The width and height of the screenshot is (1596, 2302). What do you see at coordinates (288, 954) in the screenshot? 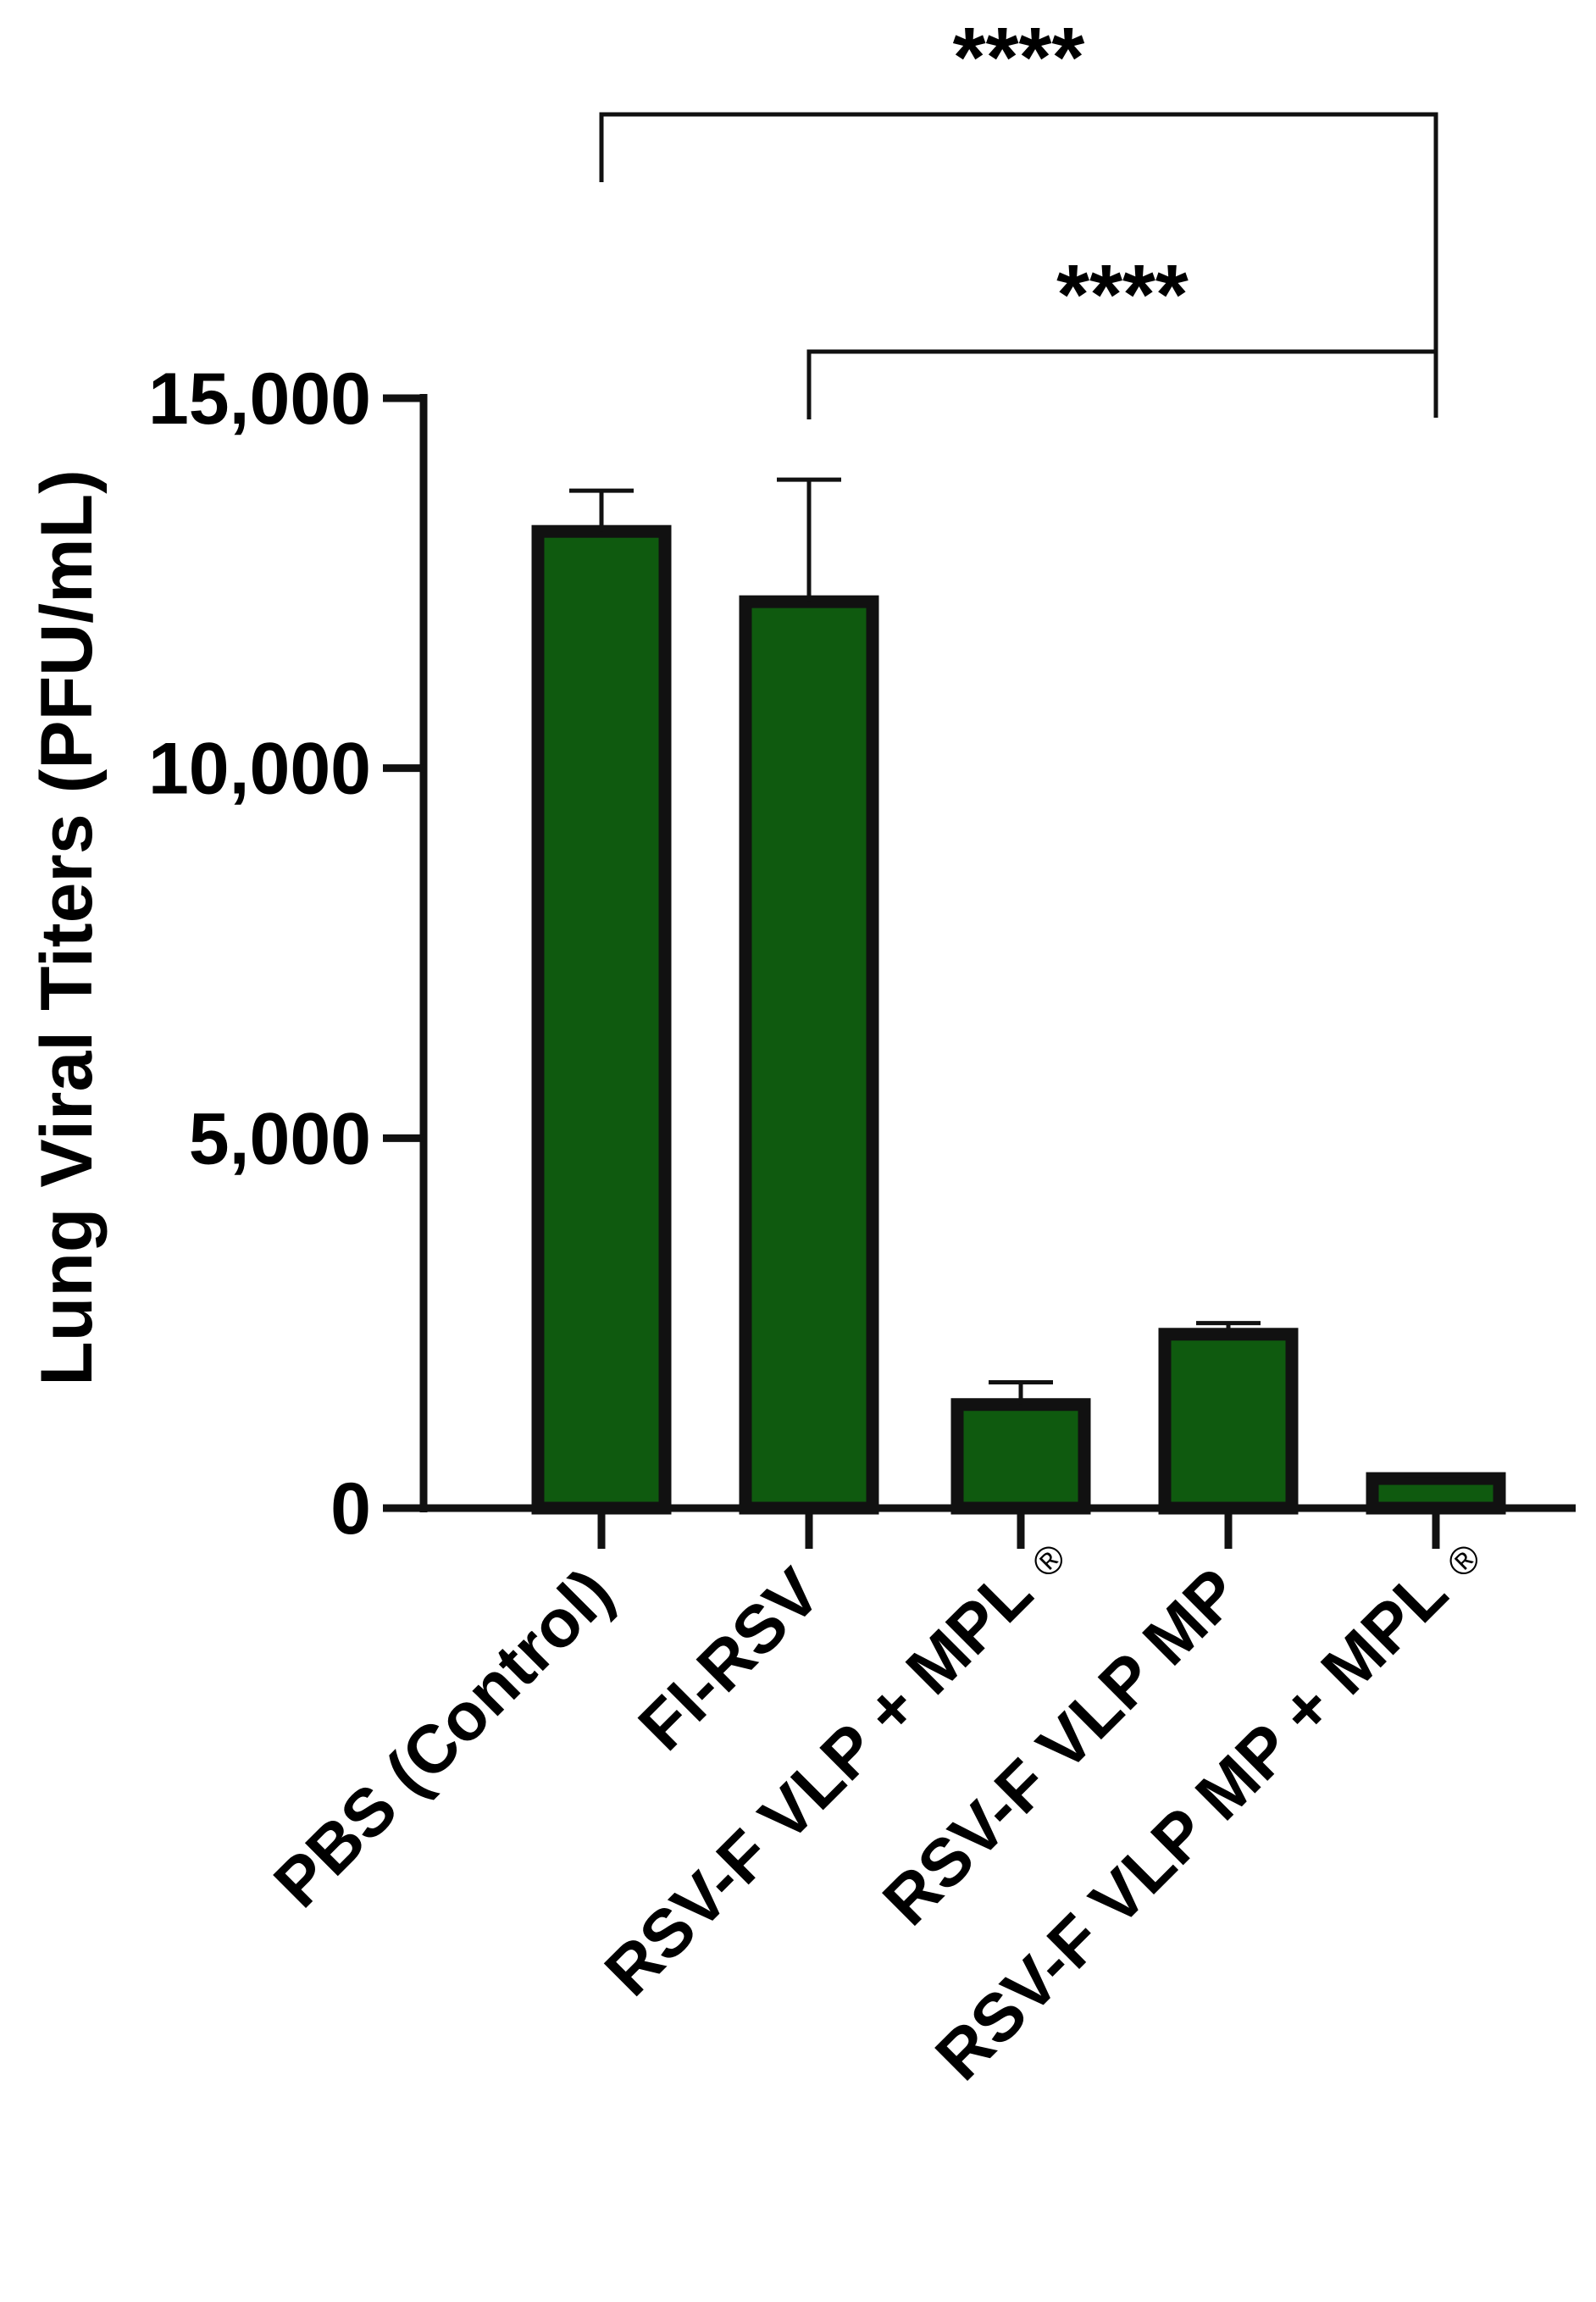
I see `y-axis: 0 5,000 10,000 15,000` at bounding box center [288, 954].